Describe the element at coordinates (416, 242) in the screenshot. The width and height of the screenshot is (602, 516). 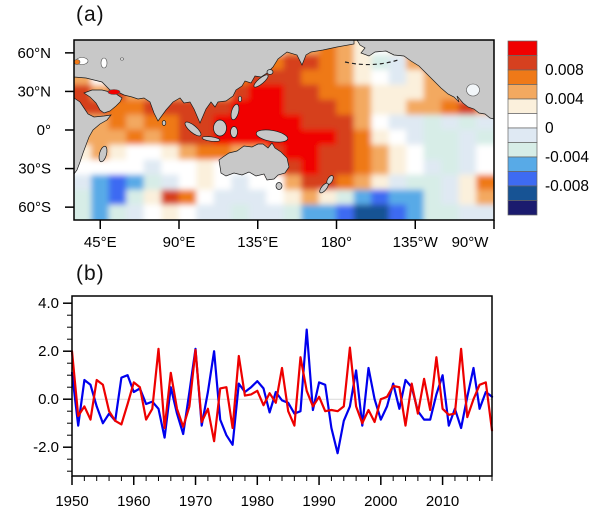
I see `map-x-tick-label: 135°W` at that location.